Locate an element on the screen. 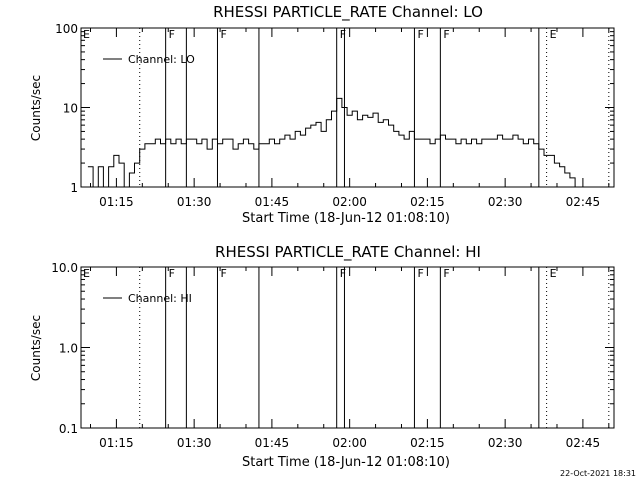 The width and height of the screenshot is (640, 480). y-tick-label: 100 is located at coordinates (66, 29).